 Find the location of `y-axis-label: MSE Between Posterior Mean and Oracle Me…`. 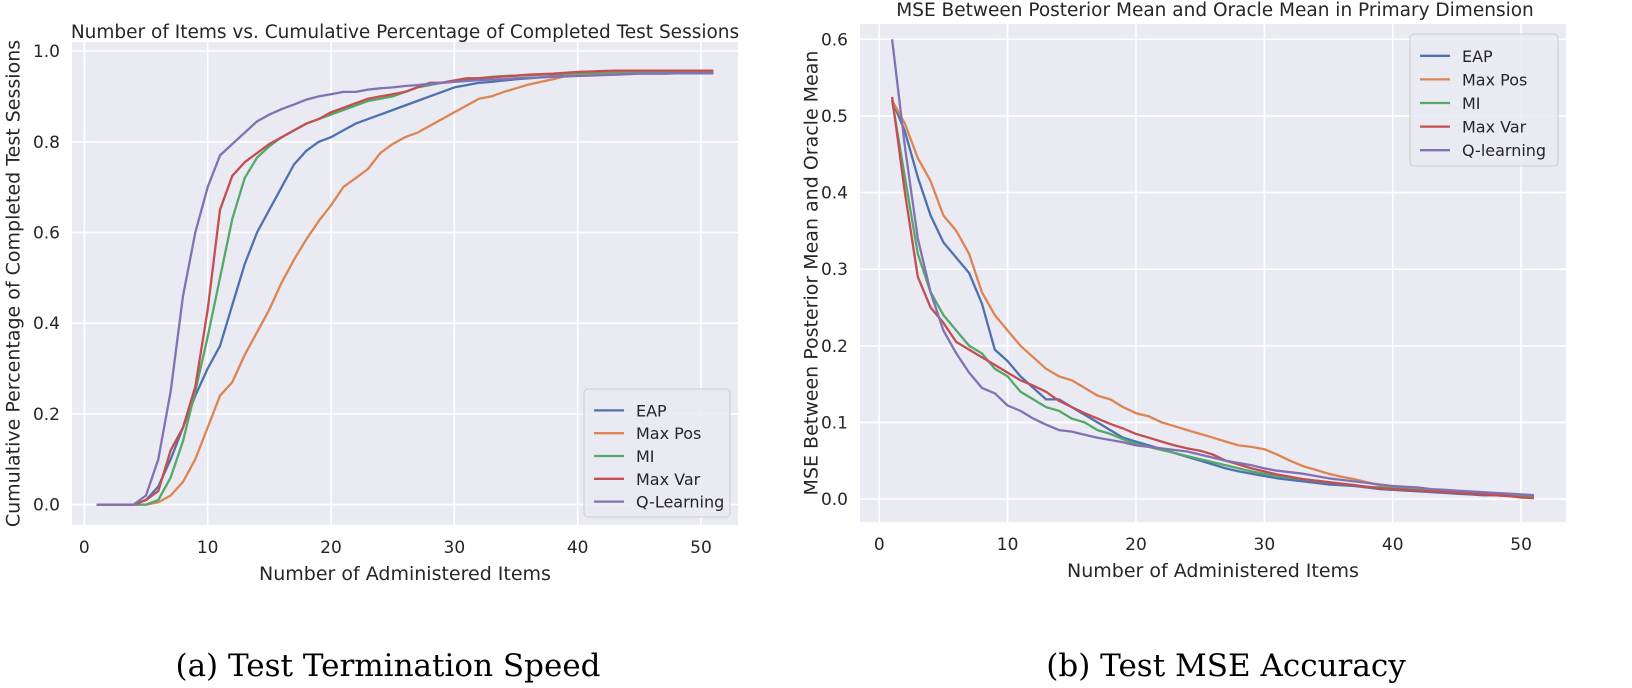

y-axis-label: MSE Between Posterior Mean and Oracle Me… is located at coordinates (812, 273).